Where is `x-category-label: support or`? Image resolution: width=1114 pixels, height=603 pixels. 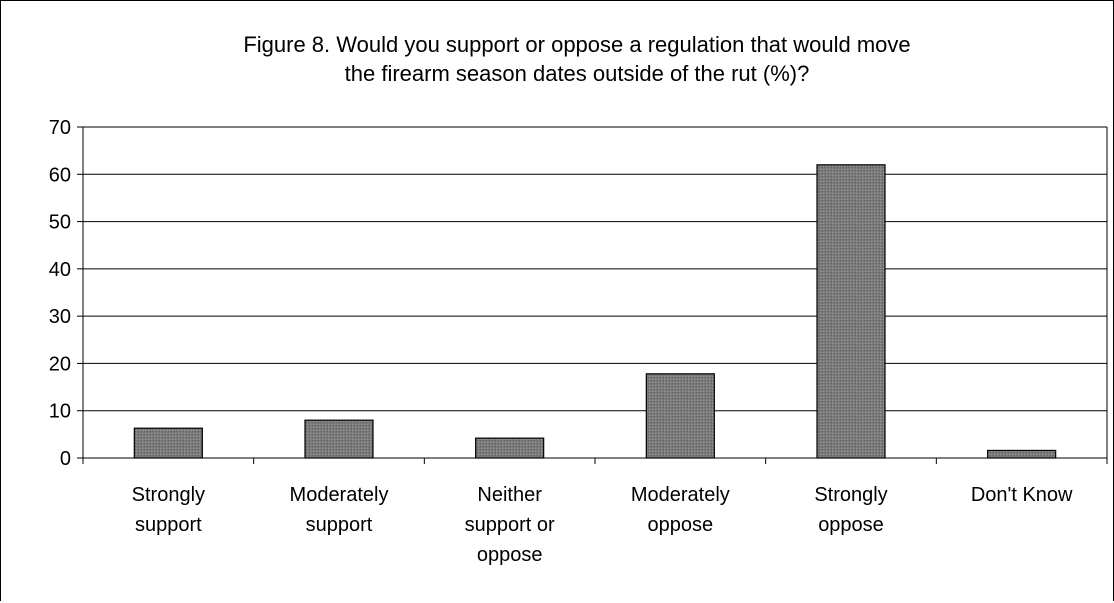 x-category-label: support or is located at coordinates (510, 525).